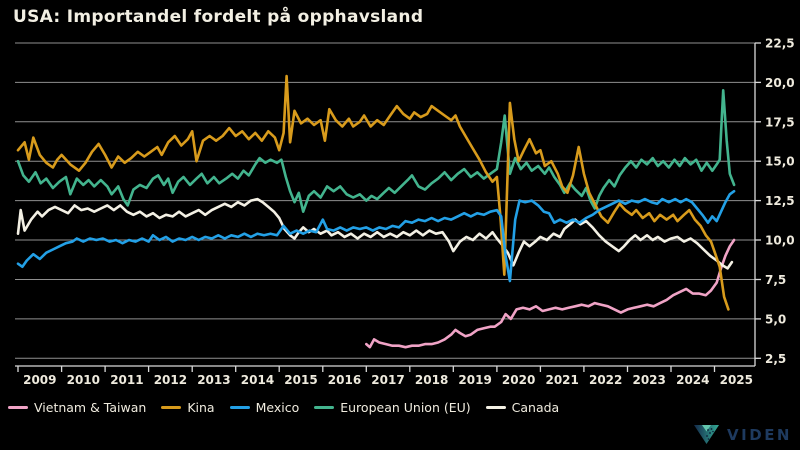 This screenshot has height=450, width=800. Describe the element at coordinates (213, 380) in the screenshot. I see `x-tick-label: 2013` at that location.